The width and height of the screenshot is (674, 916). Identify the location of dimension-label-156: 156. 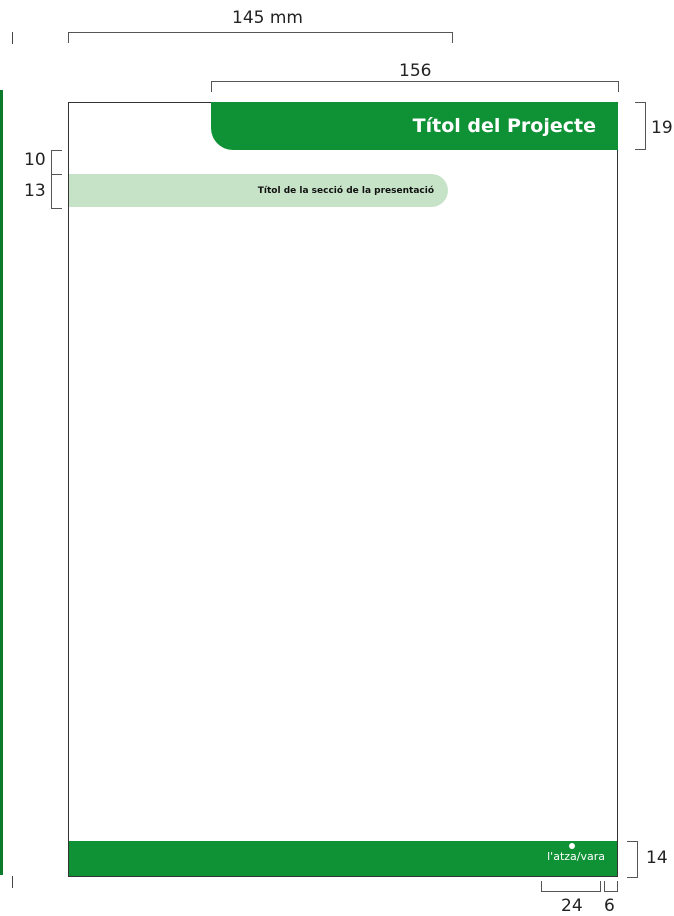
(415, 71).